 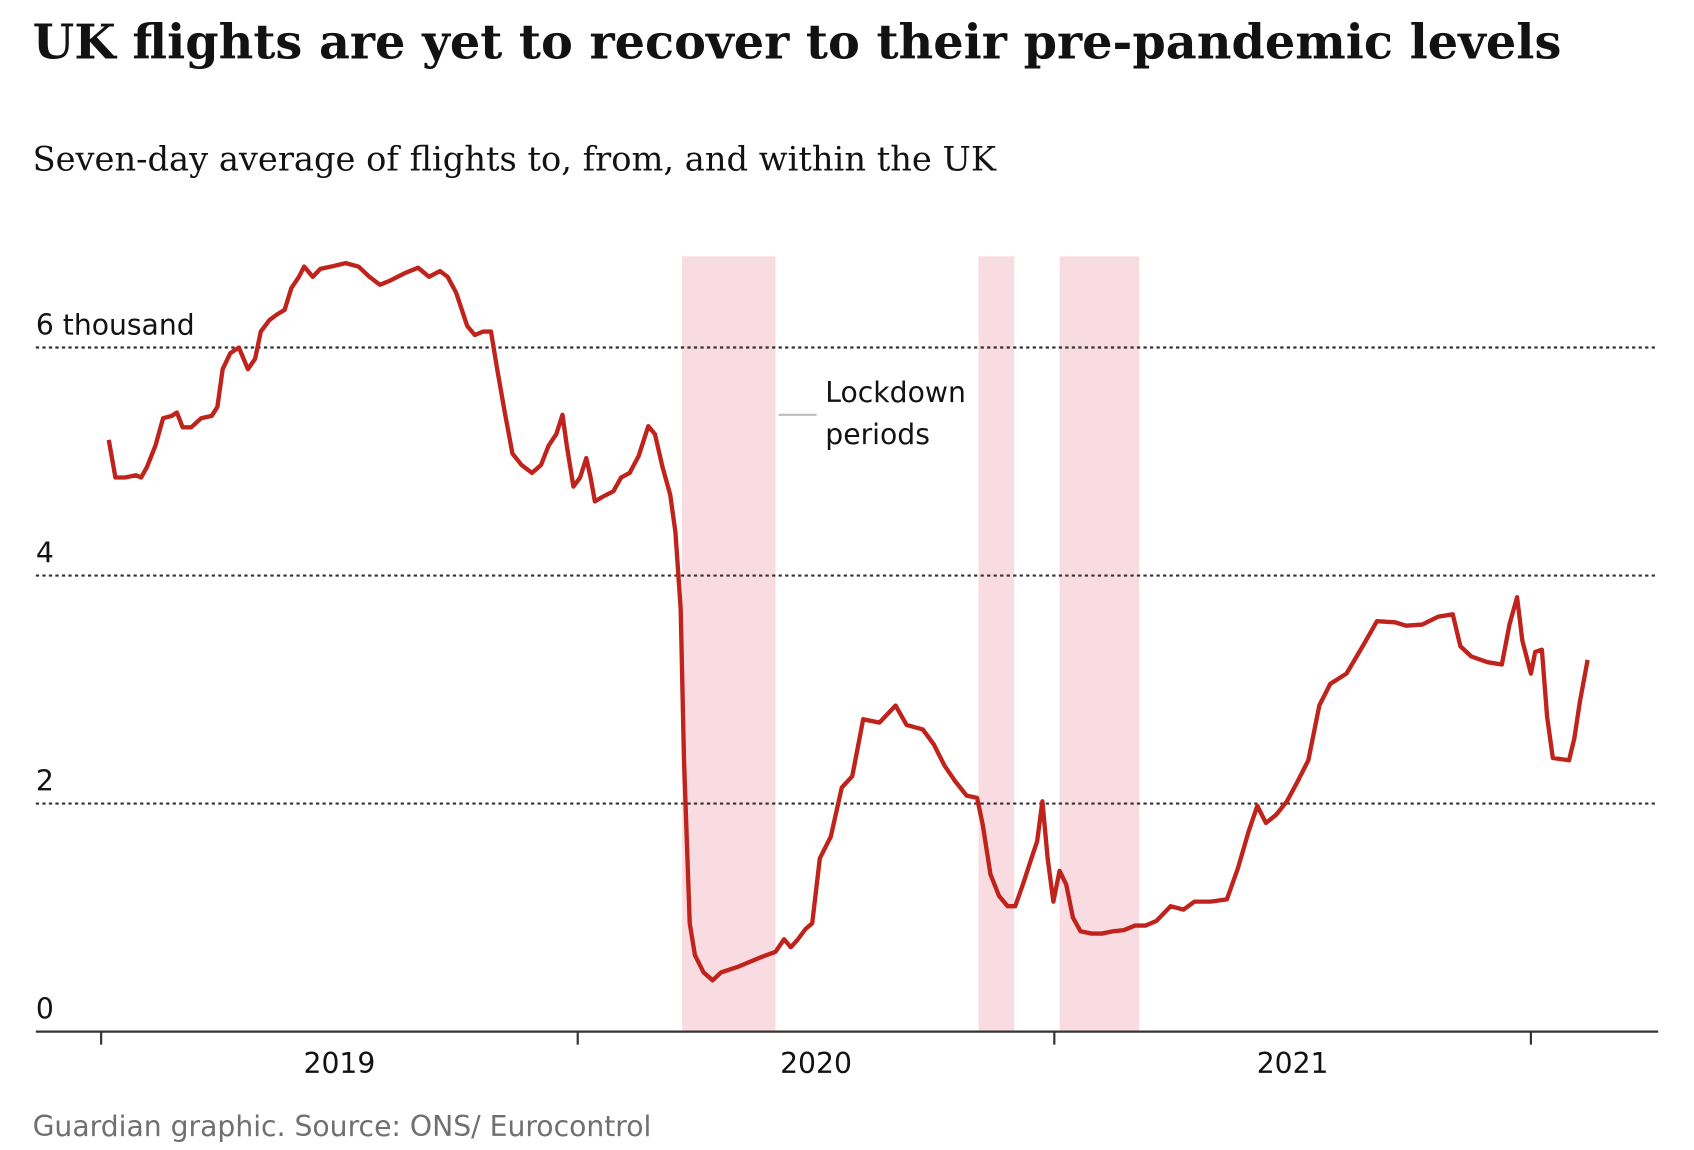 What do you see at coordinates (1293, 1063) in the screenshot?
I see `x-tick-label: 2021` at bounding box center [1293, 1063].